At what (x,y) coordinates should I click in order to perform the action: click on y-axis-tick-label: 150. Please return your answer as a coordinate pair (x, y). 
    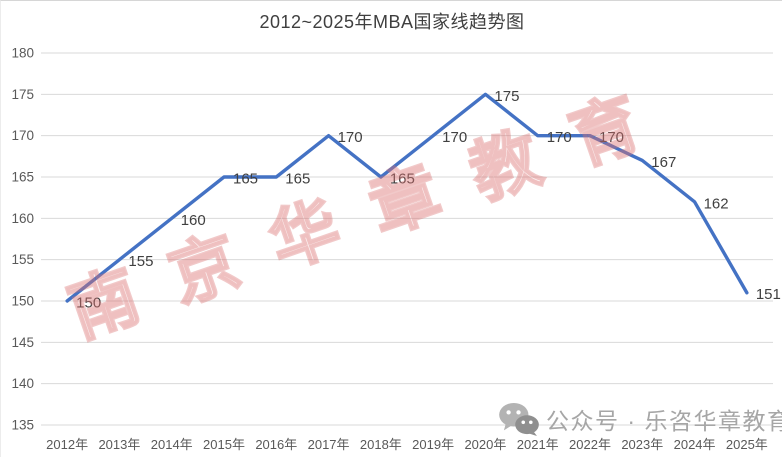
    Looking at the image, I should click on (22, 301).